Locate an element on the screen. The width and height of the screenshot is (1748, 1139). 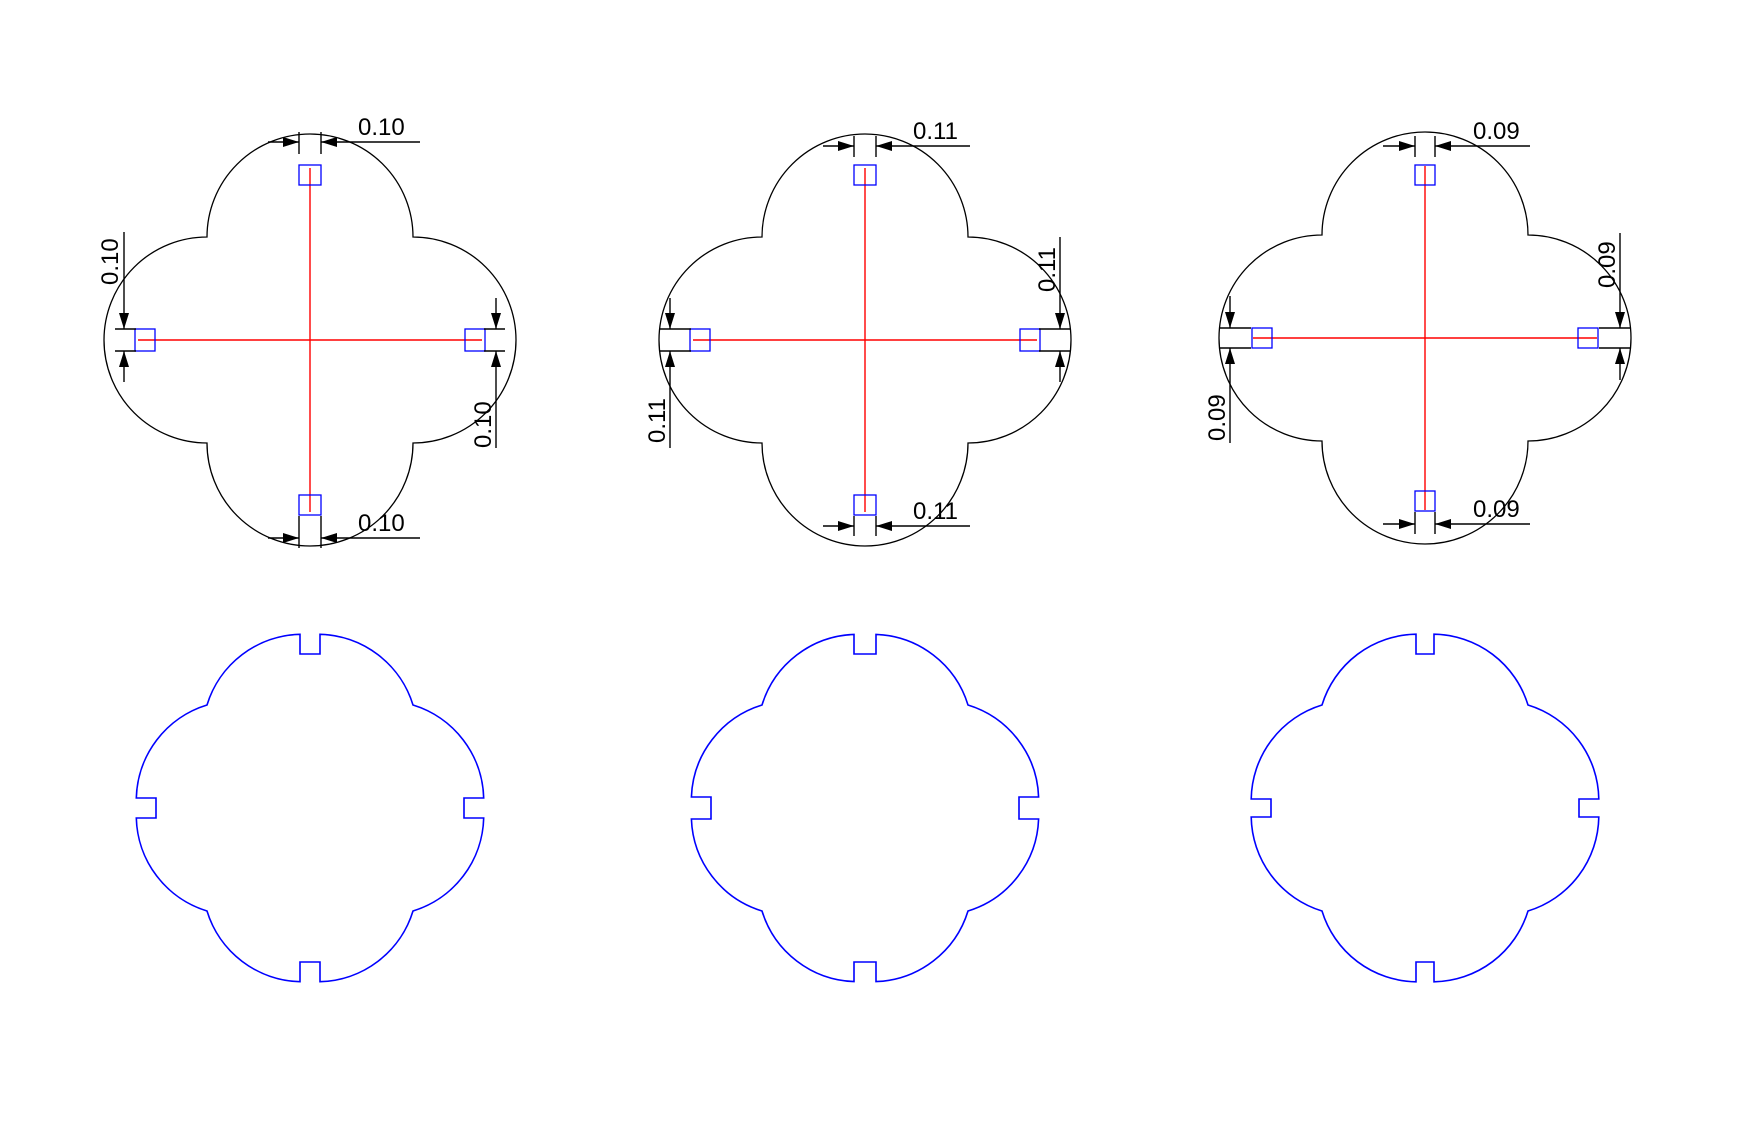
dimension-bottom: 0.10 is located at coordinates (344, 529).